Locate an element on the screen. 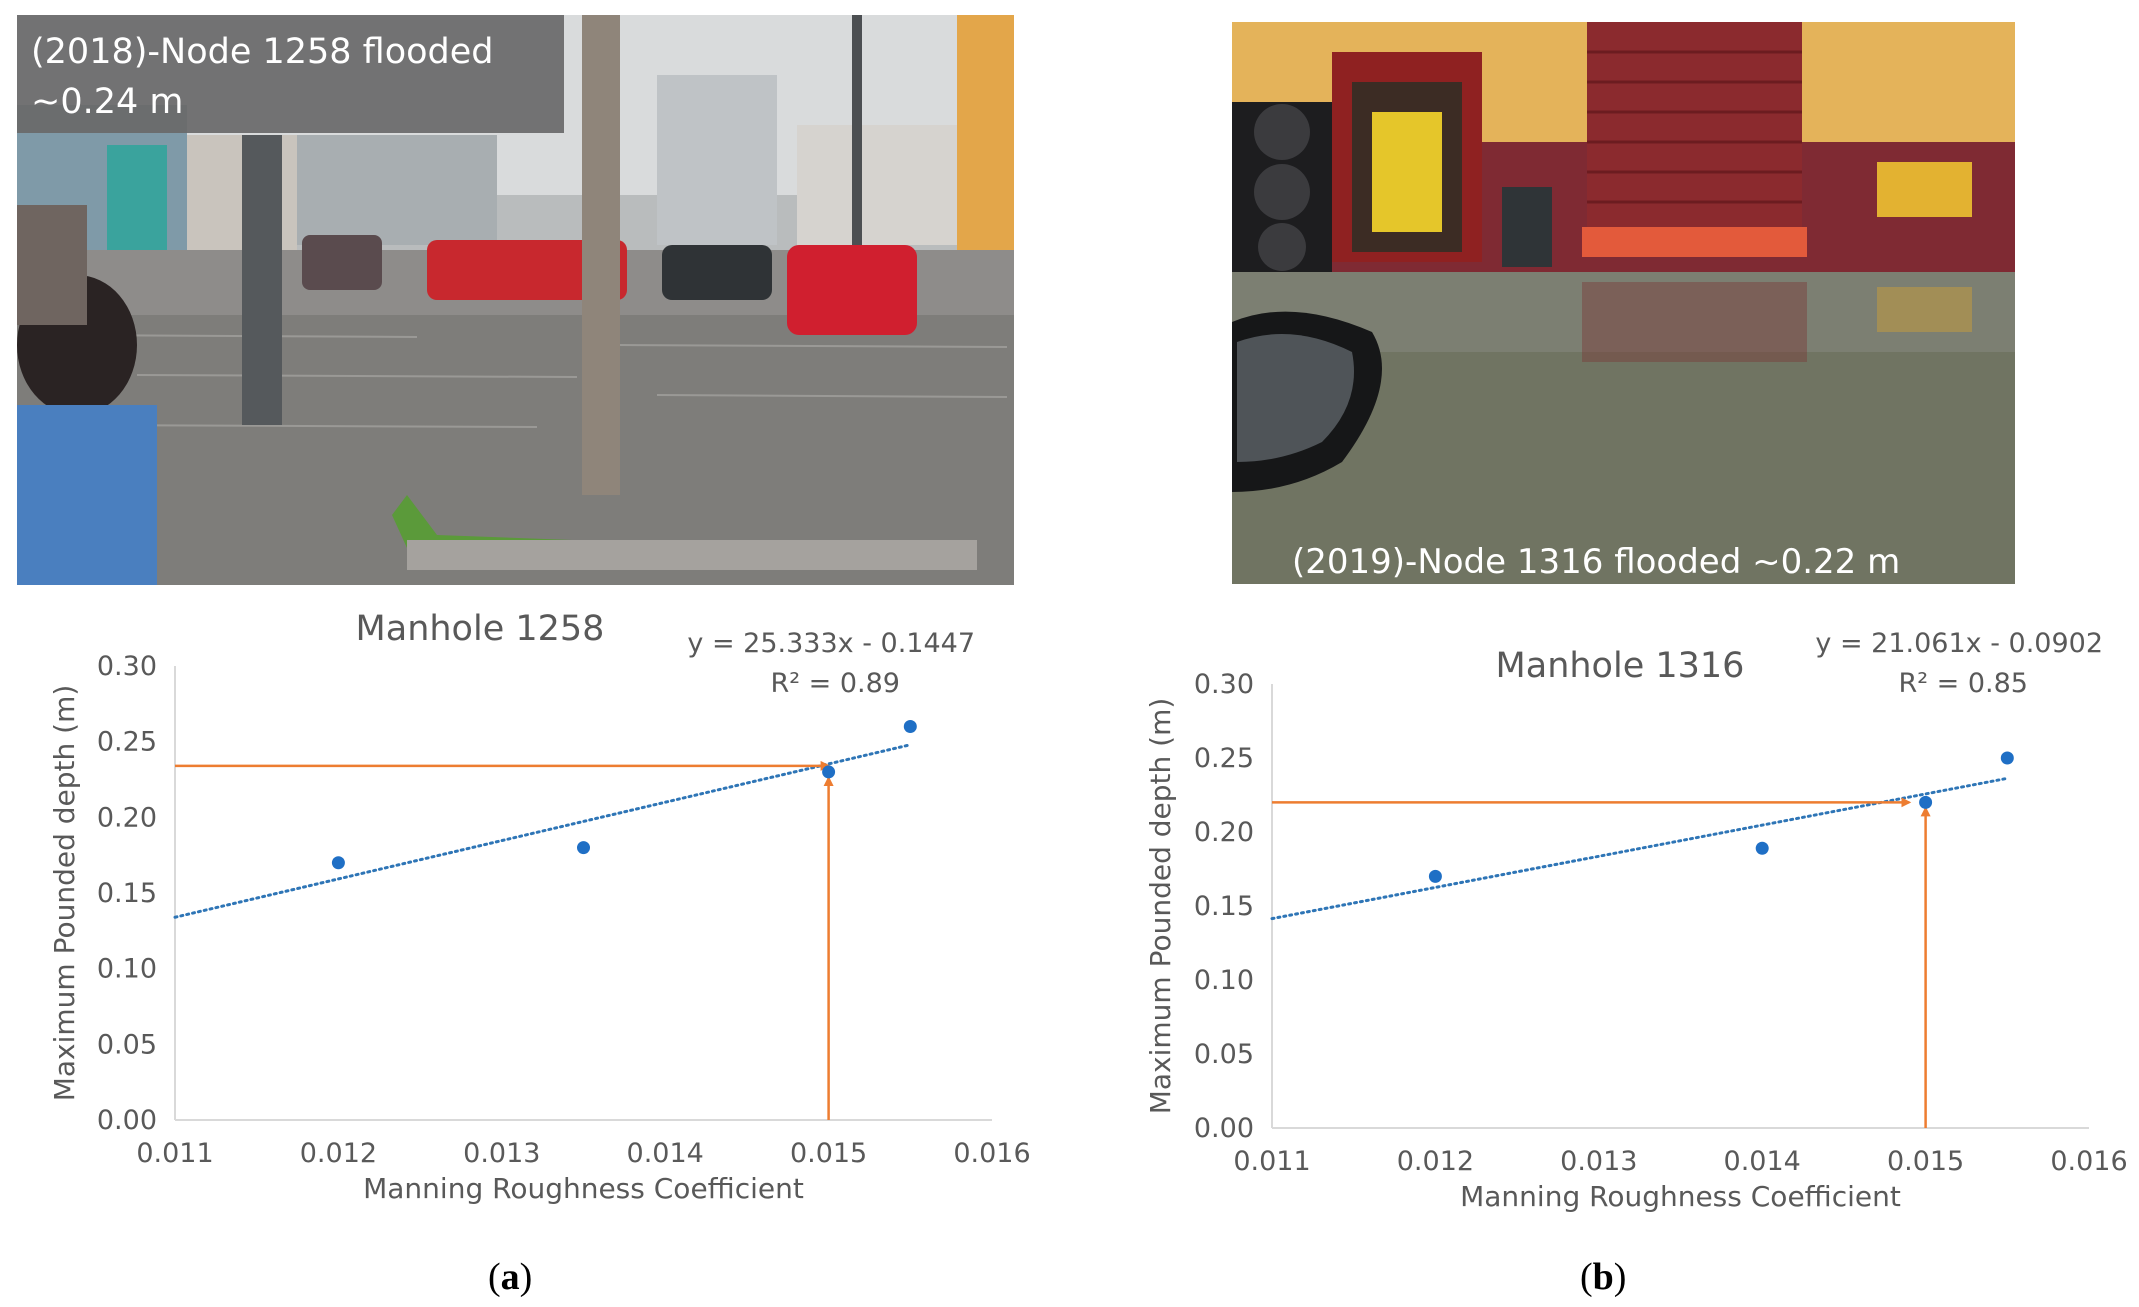 This screenshot has height=1307, width=2139. r-squared-label: R² = 0.85 is located at coordinates (1964, 683).